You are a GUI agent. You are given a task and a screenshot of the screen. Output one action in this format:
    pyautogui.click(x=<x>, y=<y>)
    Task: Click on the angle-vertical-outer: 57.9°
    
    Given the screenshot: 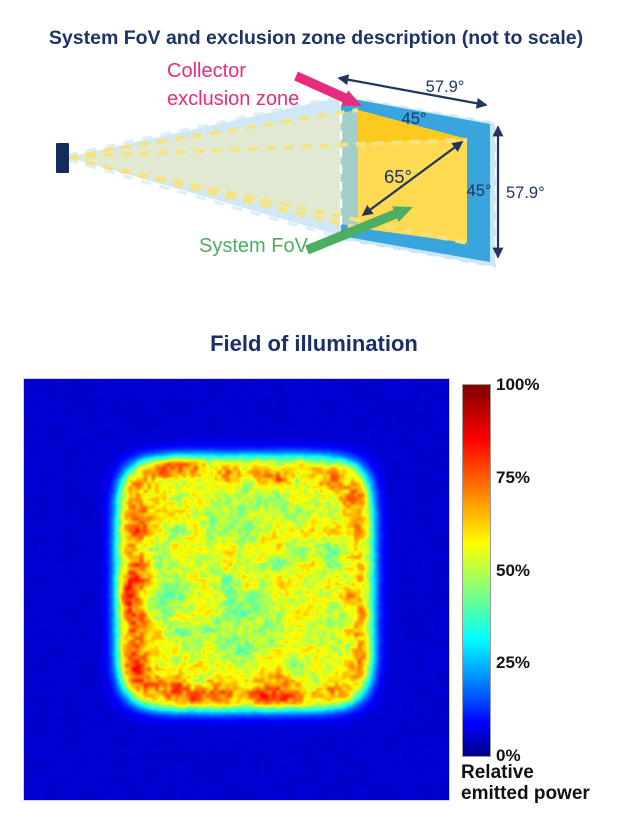 What is the action you would take?
    pyautogui.click(x=525, y=193)
    